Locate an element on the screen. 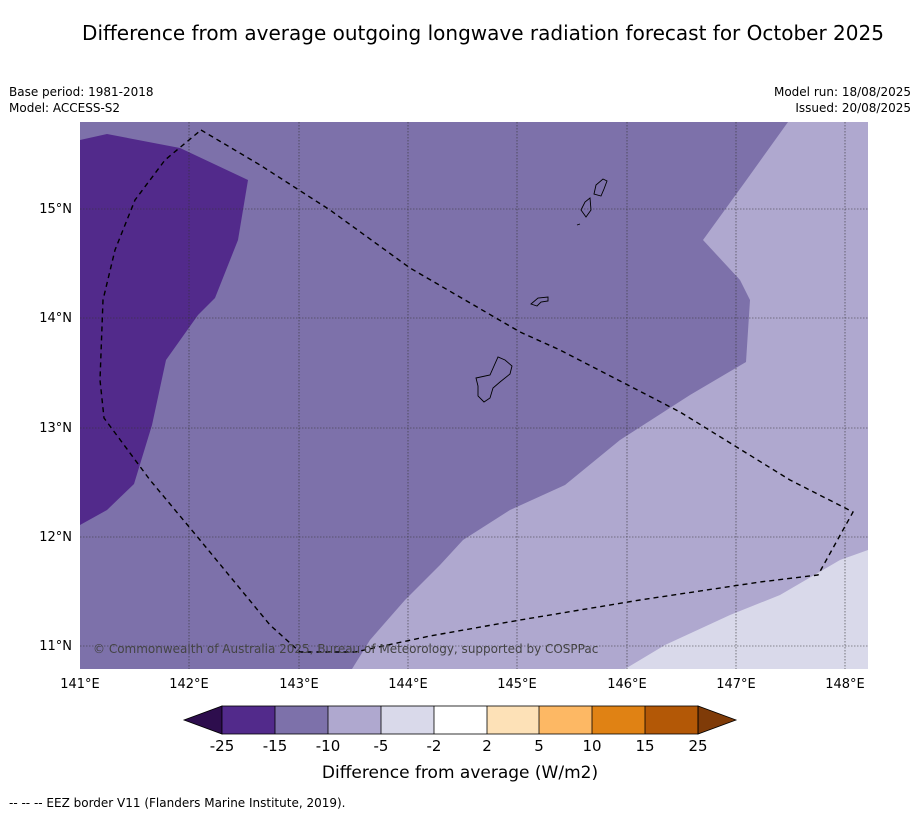  band-minus5-minus2 is located at coordinates (746, 609).